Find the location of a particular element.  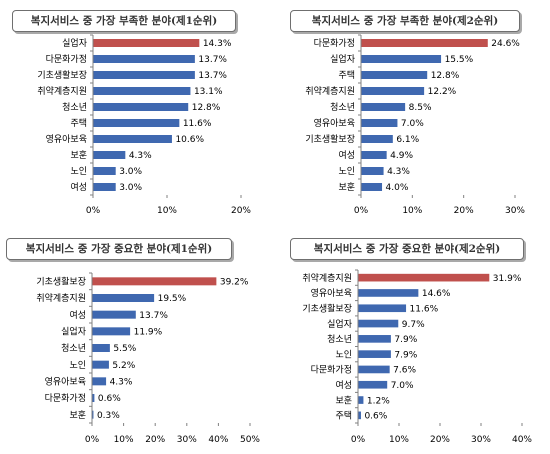

data-label: 12.8% is located at coordinates (445, 76).